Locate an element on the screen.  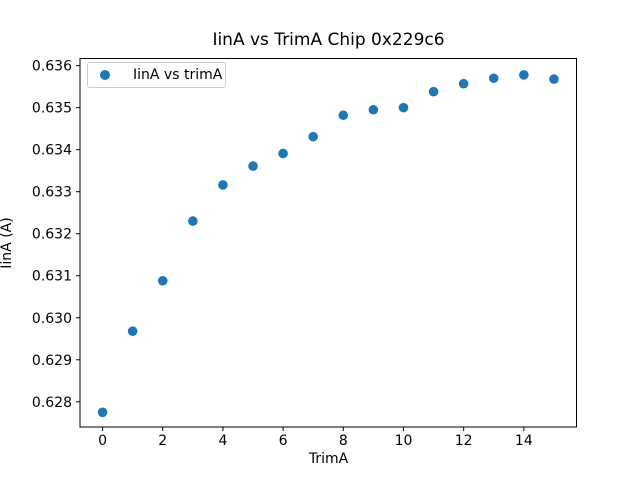
chart-title: IinA vs TrimA Chip 0x229c6 is located at coordinates (328, 40).